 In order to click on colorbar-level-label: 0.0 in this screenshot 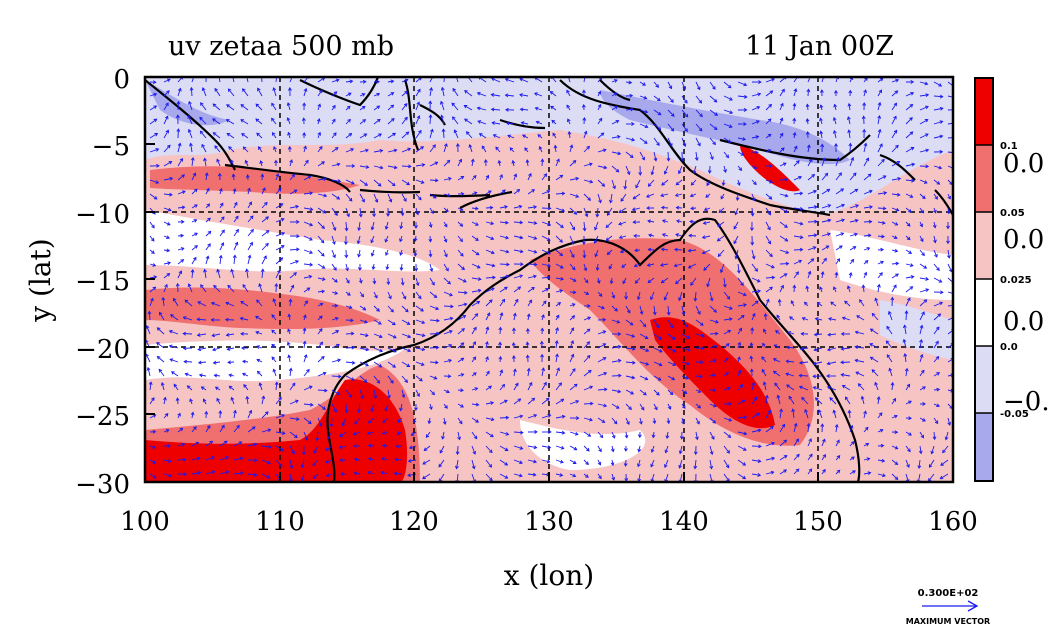, I will do `click(1009, 347)`.